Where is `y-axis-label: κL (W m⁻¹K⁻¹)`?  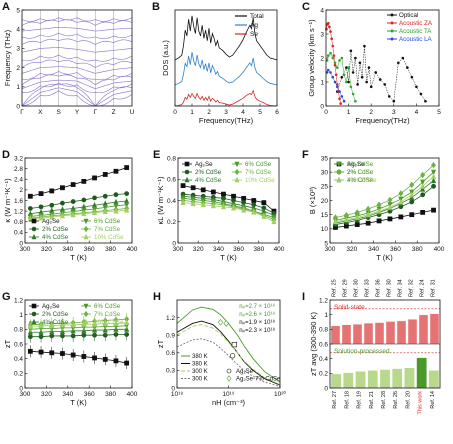 y-axis-label: κL (W m⁻¹K⁻¹) is located at coordinates (160, 200).